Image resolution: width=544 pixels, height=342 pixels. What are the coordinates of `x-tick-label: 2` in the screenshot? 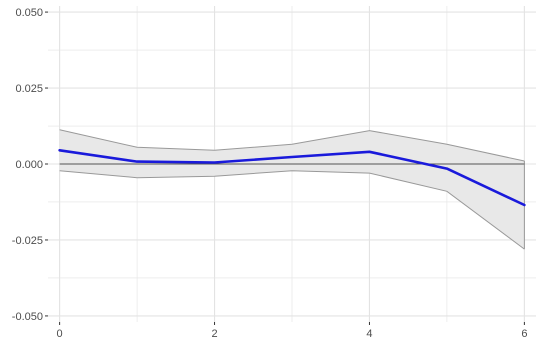 It's located at (214, 334).